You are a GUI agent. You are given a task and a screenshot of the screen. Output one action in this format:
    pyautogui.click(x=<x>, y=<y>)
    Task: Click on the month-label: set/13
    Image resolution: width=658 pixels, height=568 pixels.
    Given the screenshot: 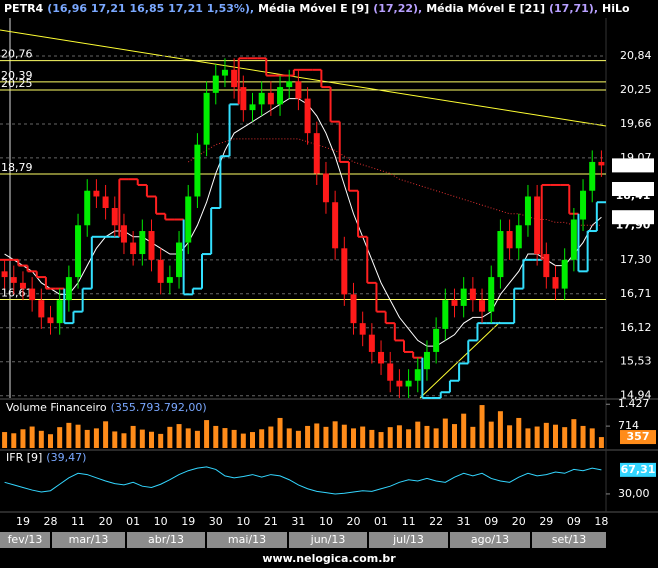 What is the action you would take?
    pyautogui.click(x=569, y=539)
    